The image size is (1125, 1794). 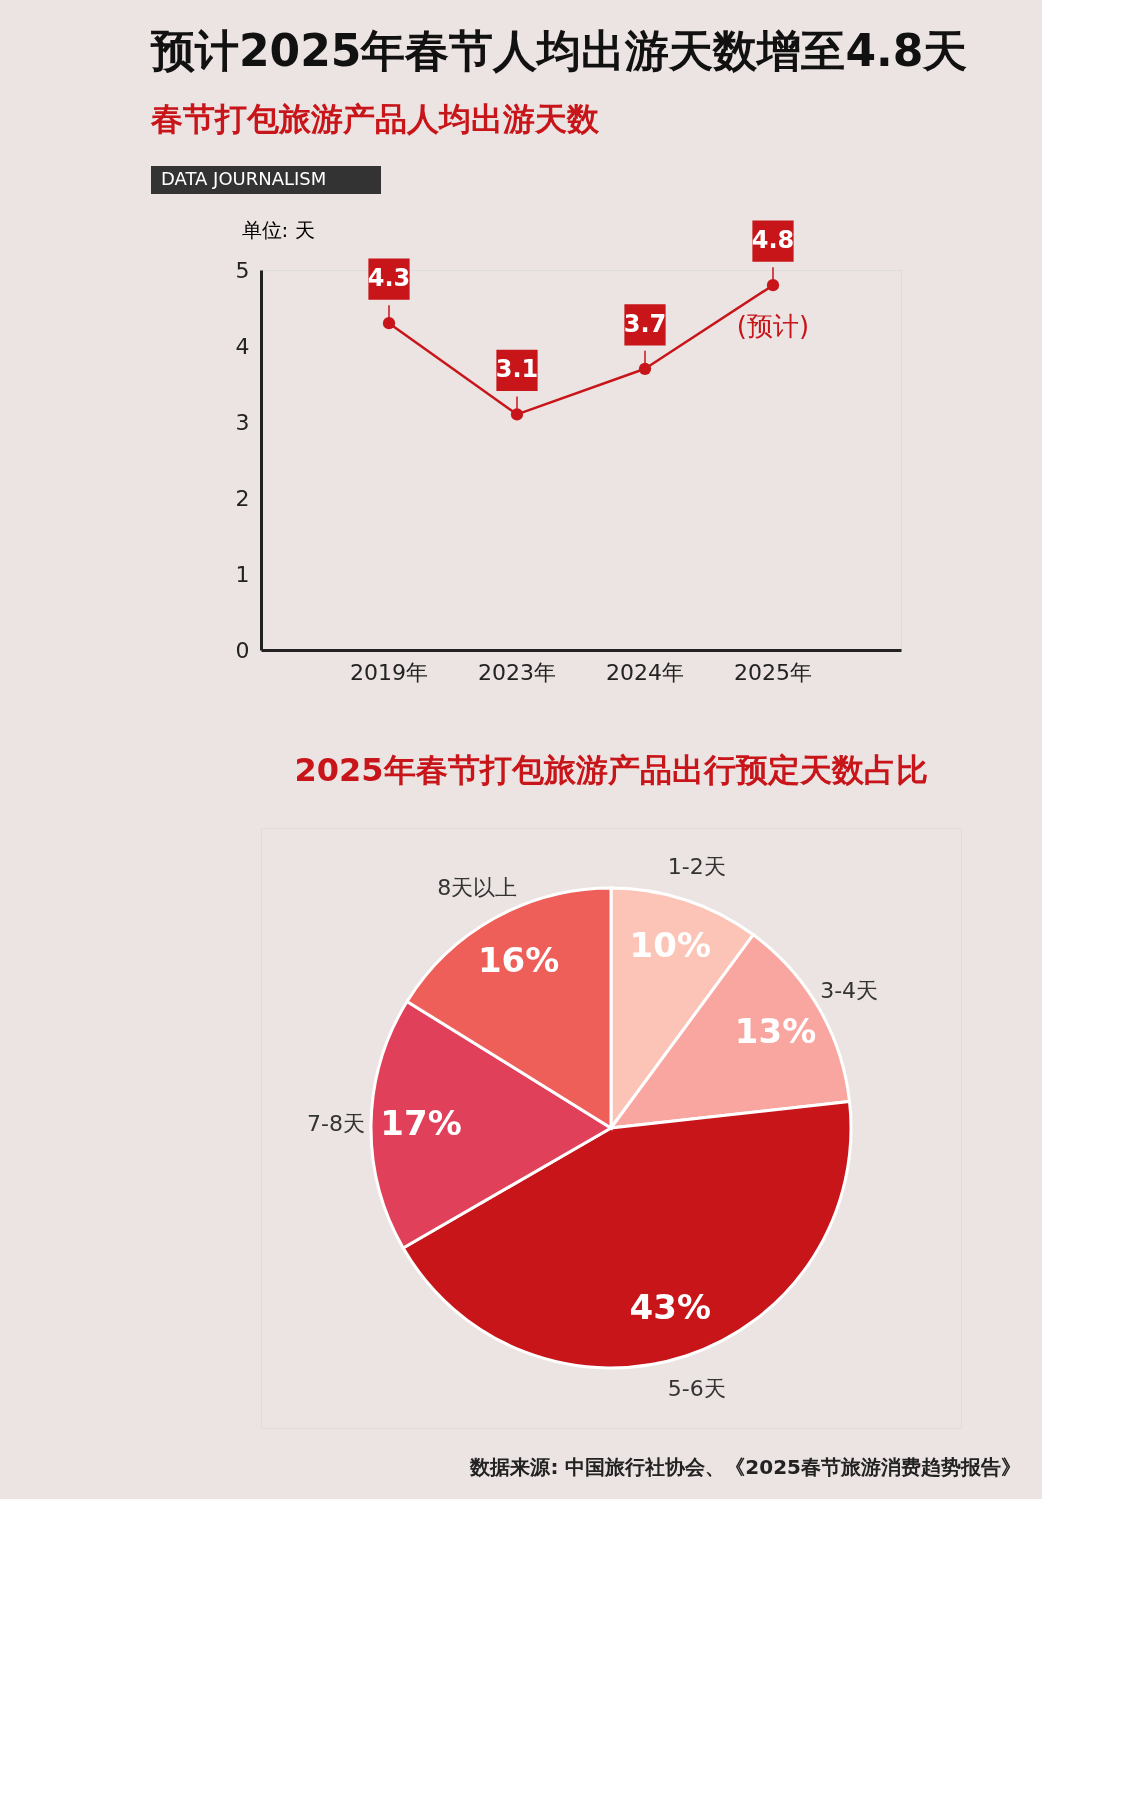 I want to click on data-label: 43%, so click(x=670, y=1306).